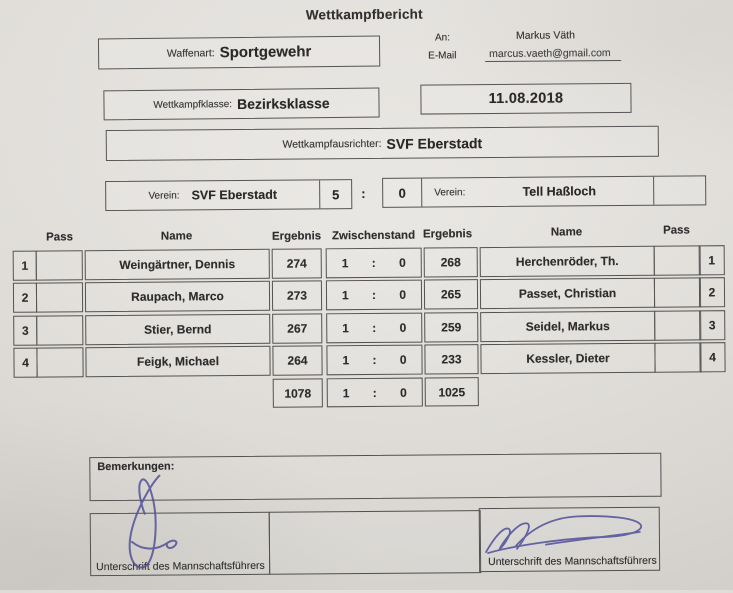  Describe the element at coordinates (712, 292) in the screenshot. I see `row-number-right: 2` at that location.